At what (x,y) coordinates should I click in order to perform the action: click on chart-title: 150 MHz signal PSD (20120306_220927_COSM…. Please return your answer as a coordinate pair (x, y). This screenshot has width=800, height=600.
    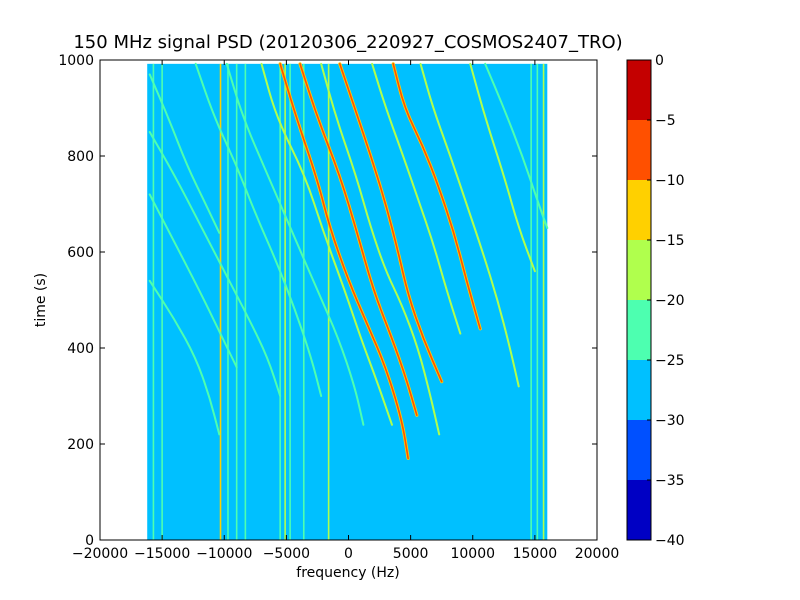
    Looking at the image, I should click on (347, 42).